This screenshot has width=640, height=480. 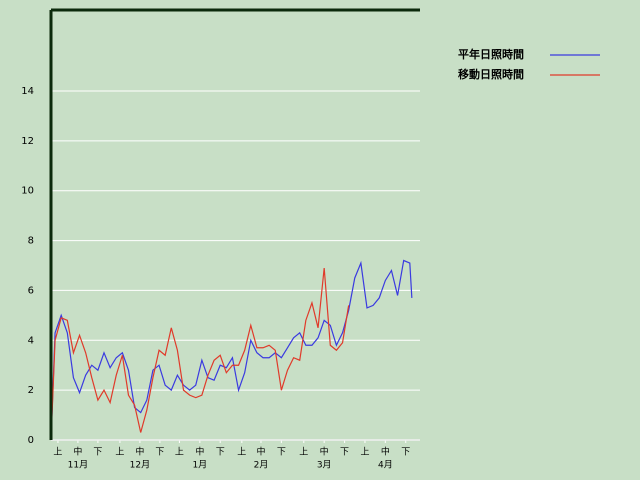 What do you see at coordinates (385, 465) in the screenshot?
I see `month-label: 4月` at bounding box center [385, 465].